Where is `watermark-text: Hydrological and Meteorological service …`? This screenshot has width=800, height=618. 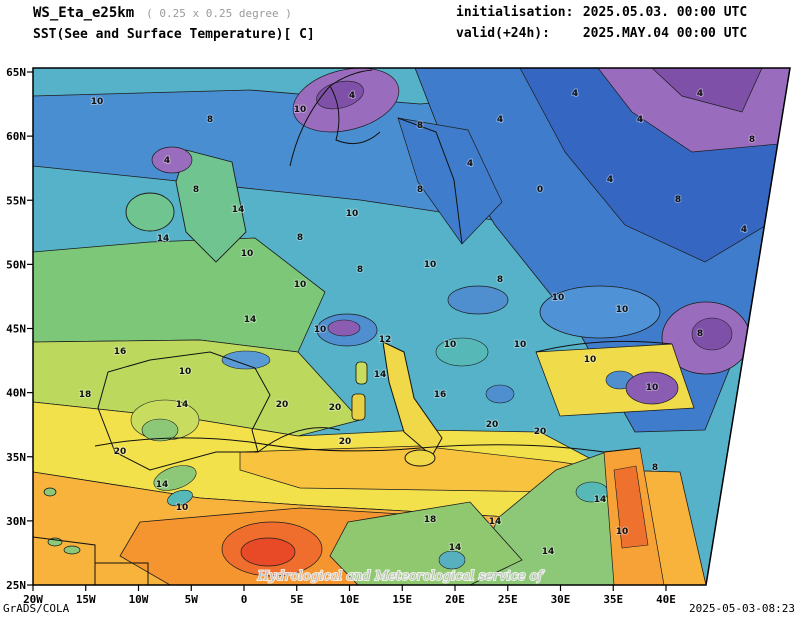 watermark-text: Hydrological and Meteorological service … is located at coordinates (401, 576).